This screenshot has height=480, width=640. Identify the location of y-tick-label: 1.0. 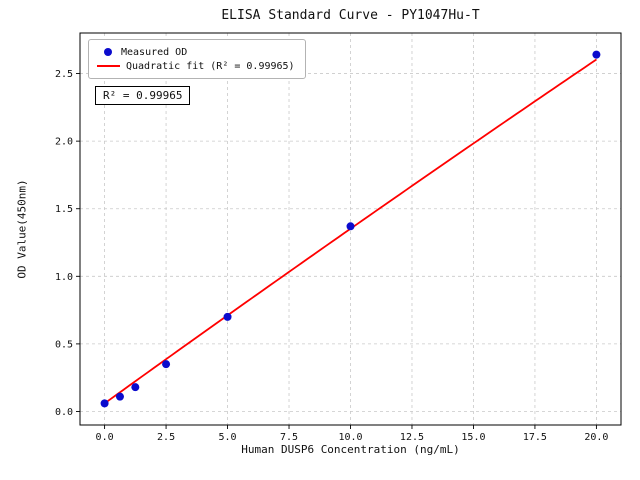
(64, 277).